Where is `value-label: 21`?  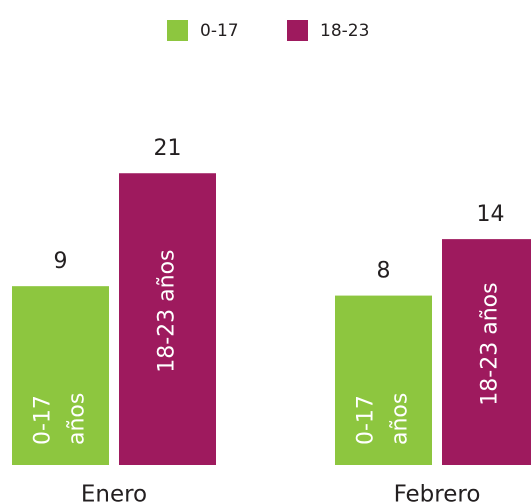
value-label: 21 is located at coordinates (168, 148).